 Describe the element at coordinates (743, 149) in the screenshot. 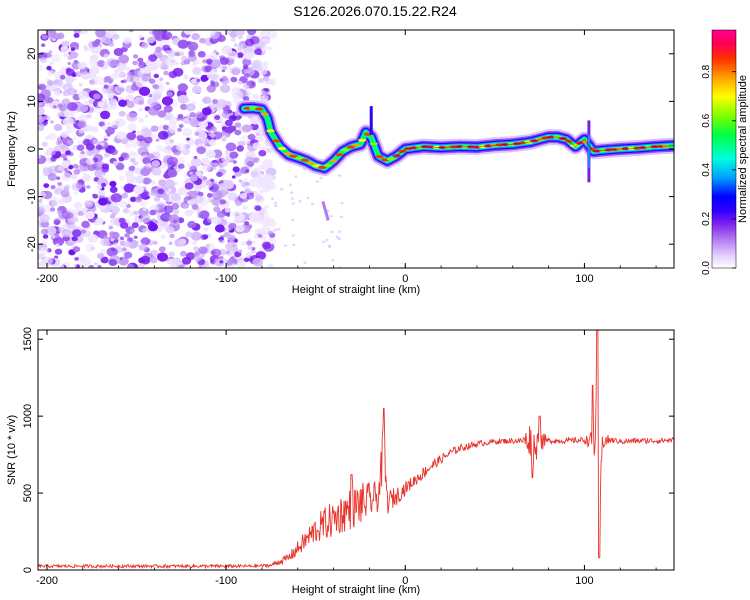

I see `colorbar-label: Normalized spectral amplitude` at that location.